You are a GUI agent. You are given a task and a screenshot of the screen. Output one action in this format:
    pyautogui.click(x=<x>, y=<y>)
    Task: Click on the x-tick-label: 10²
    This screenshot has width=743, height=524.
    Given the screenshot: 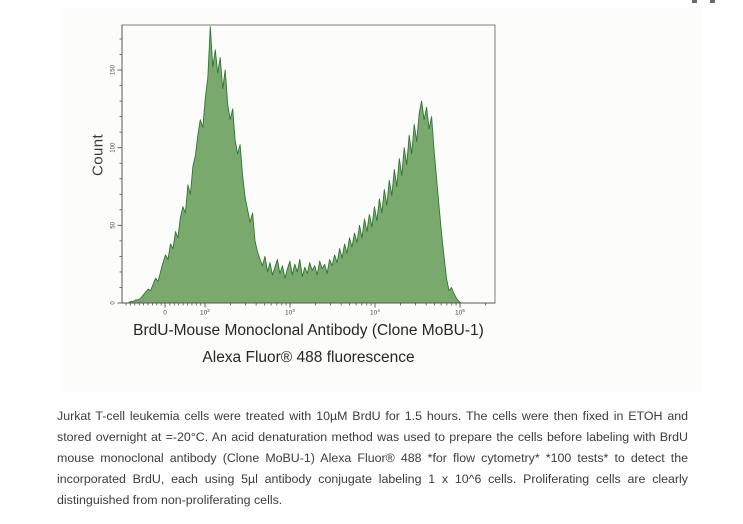 What is the action you would take?
    pyautogui.click(x=205, y=312)
    